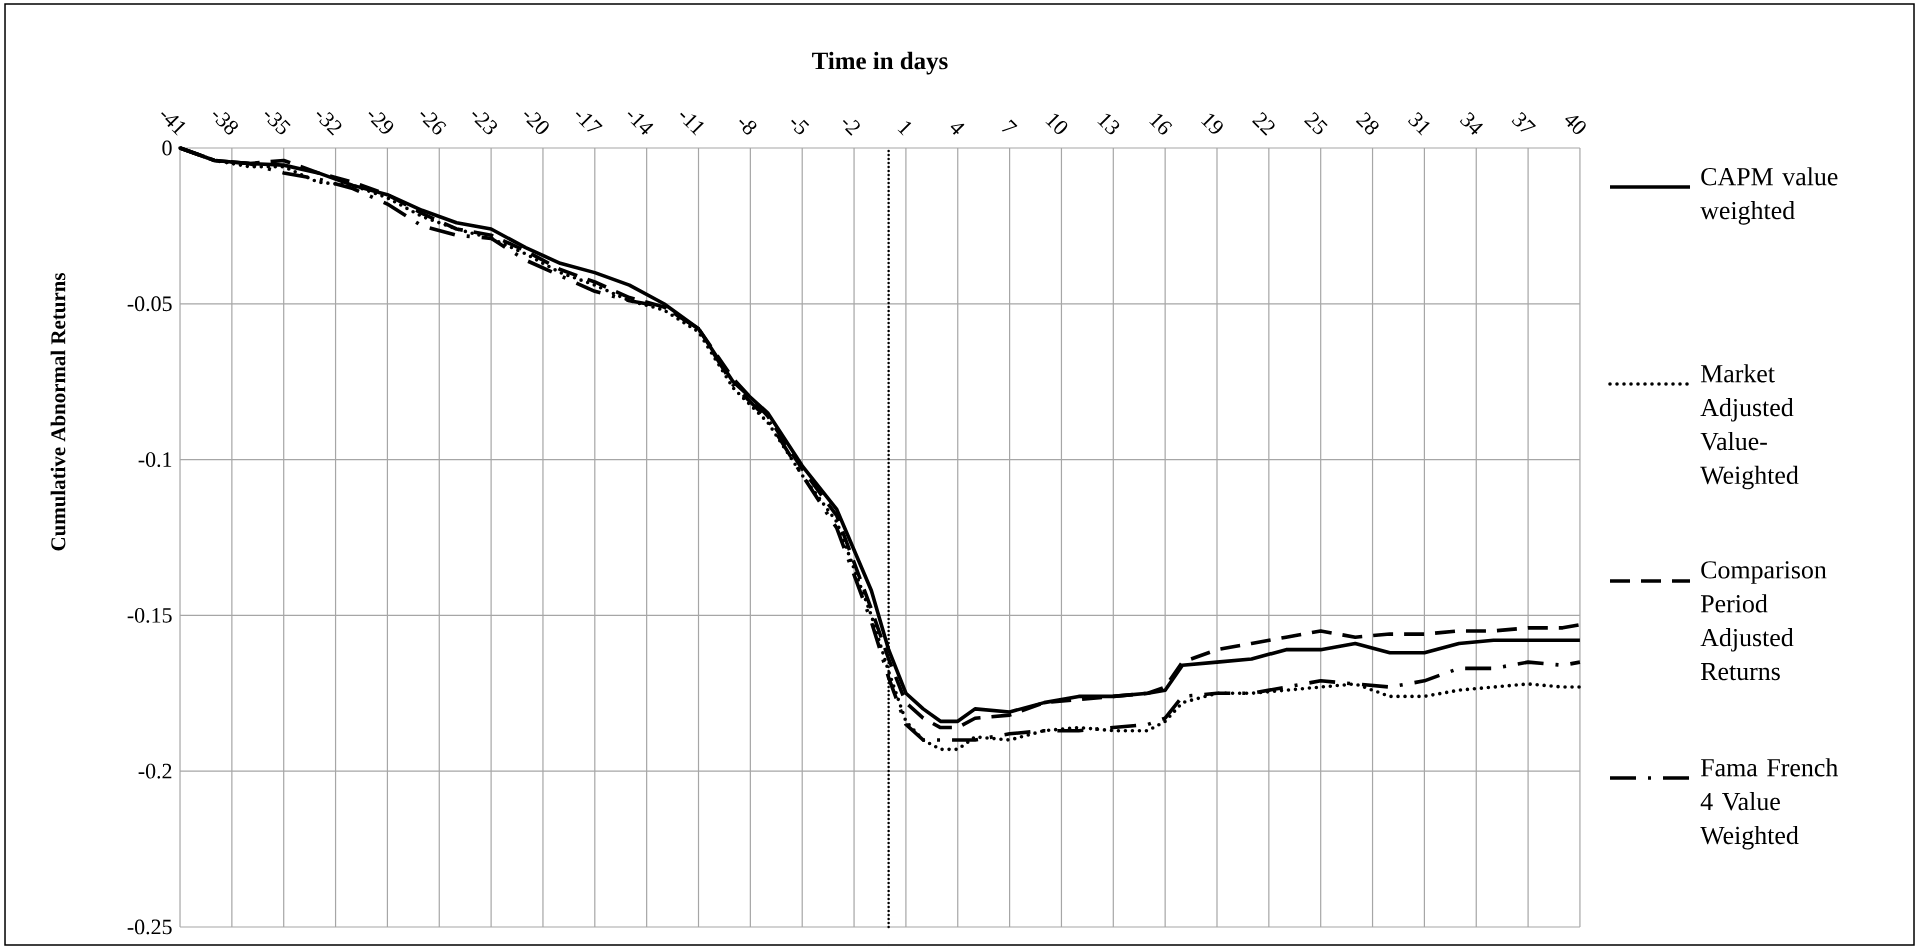  Describe the element at coordinates (1108, 124) in the screenshot. I see `x-tick-label: 13` at that location.